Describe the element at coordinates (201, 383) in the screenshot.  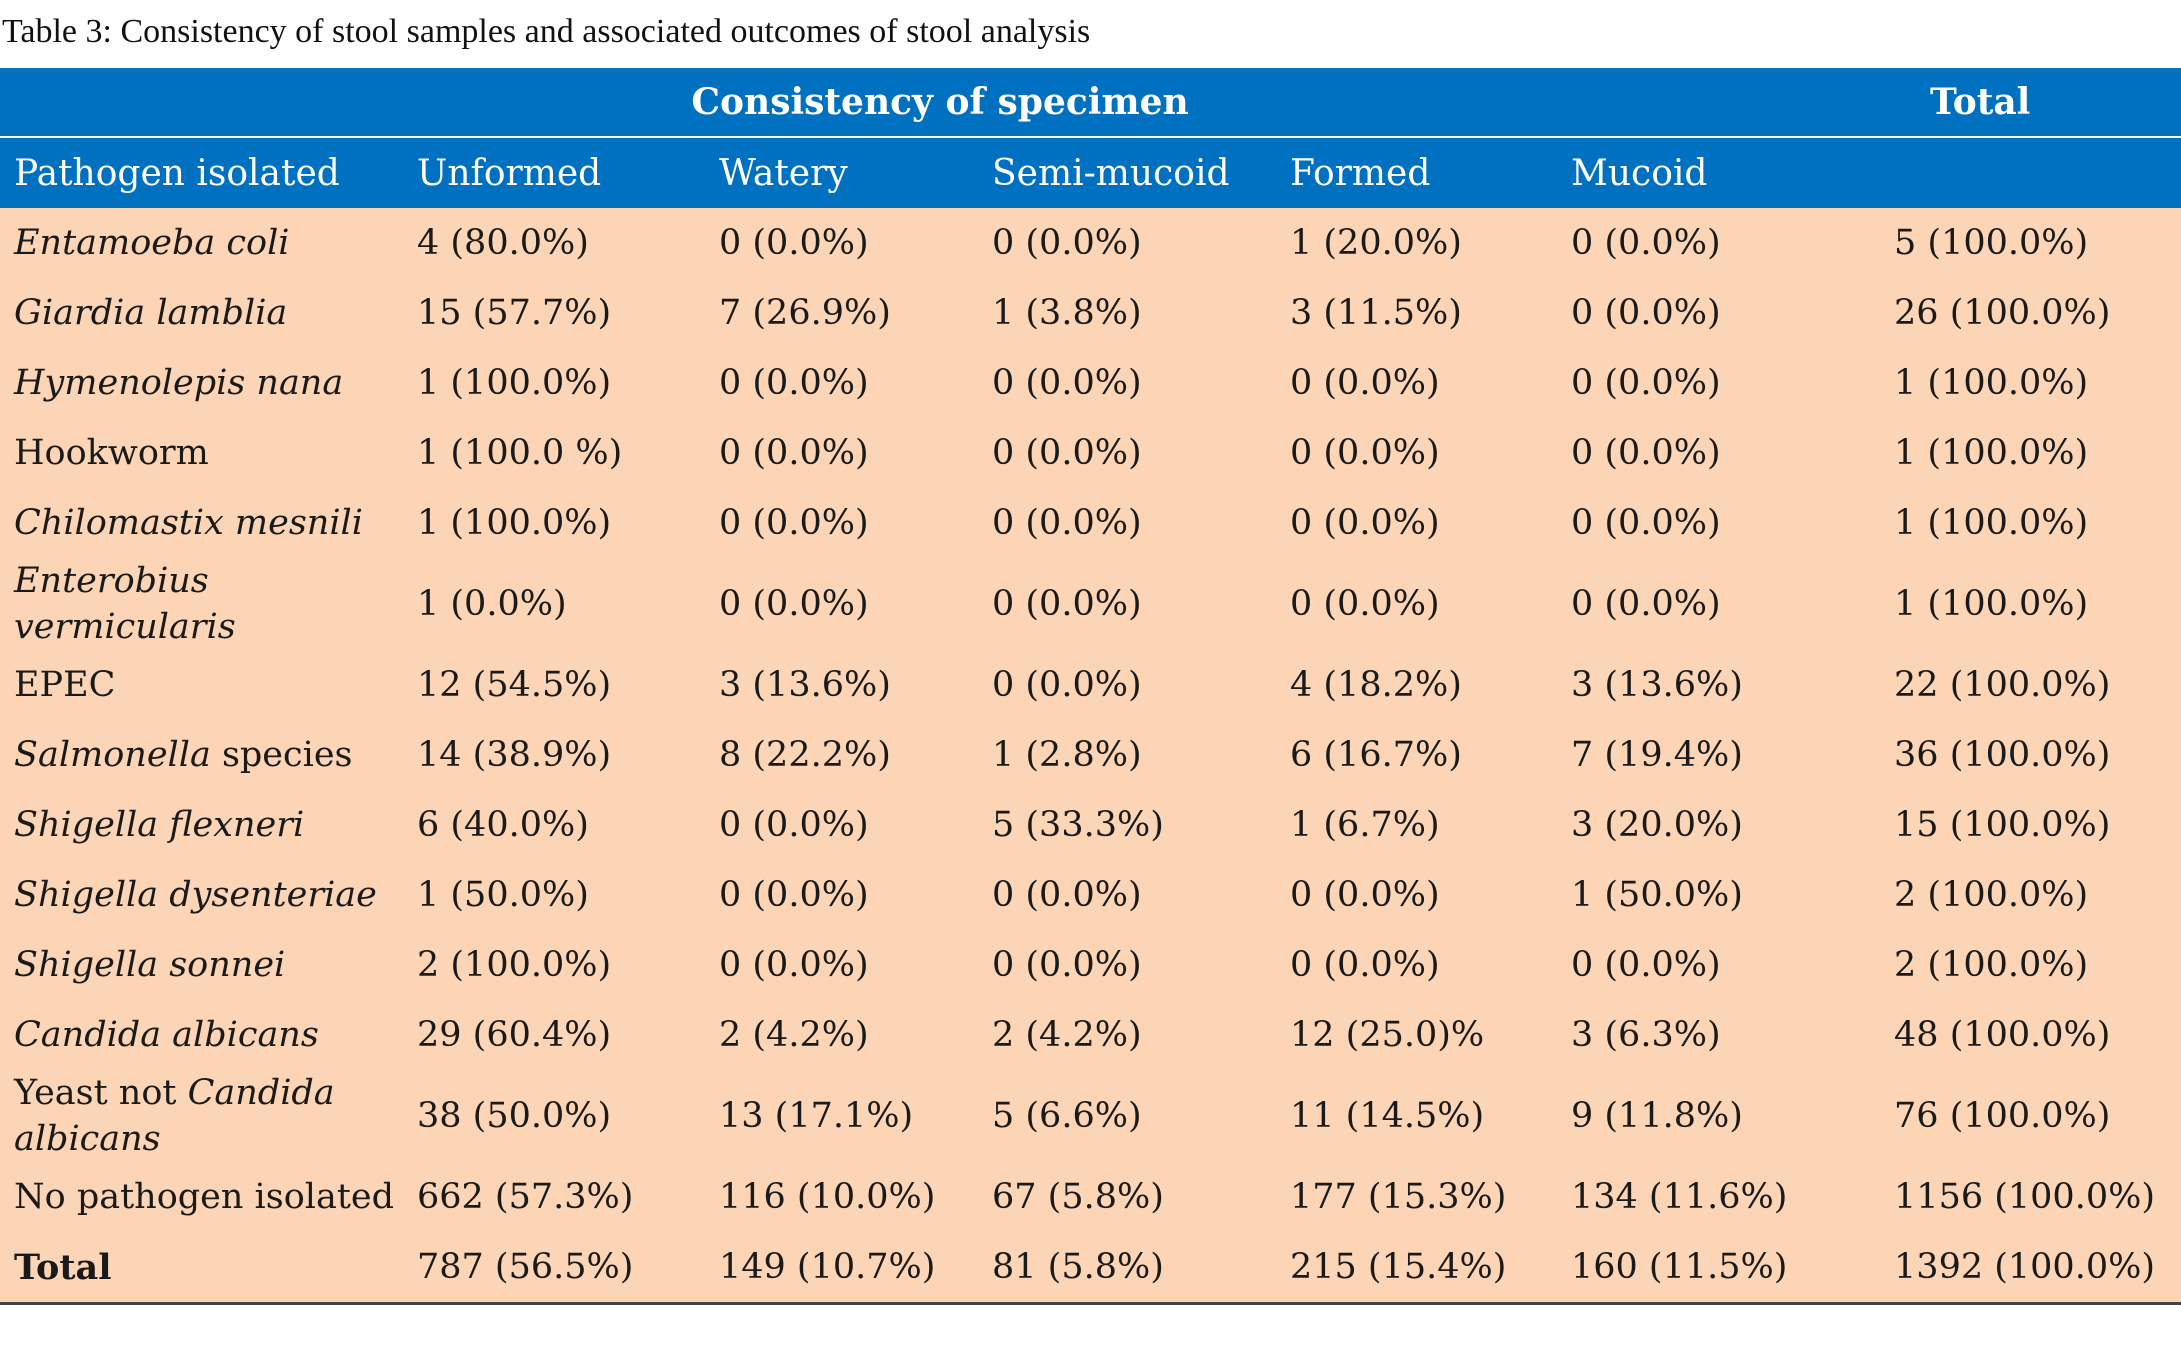
I see `pathogen-name: Hymenolepis nana` at that location.